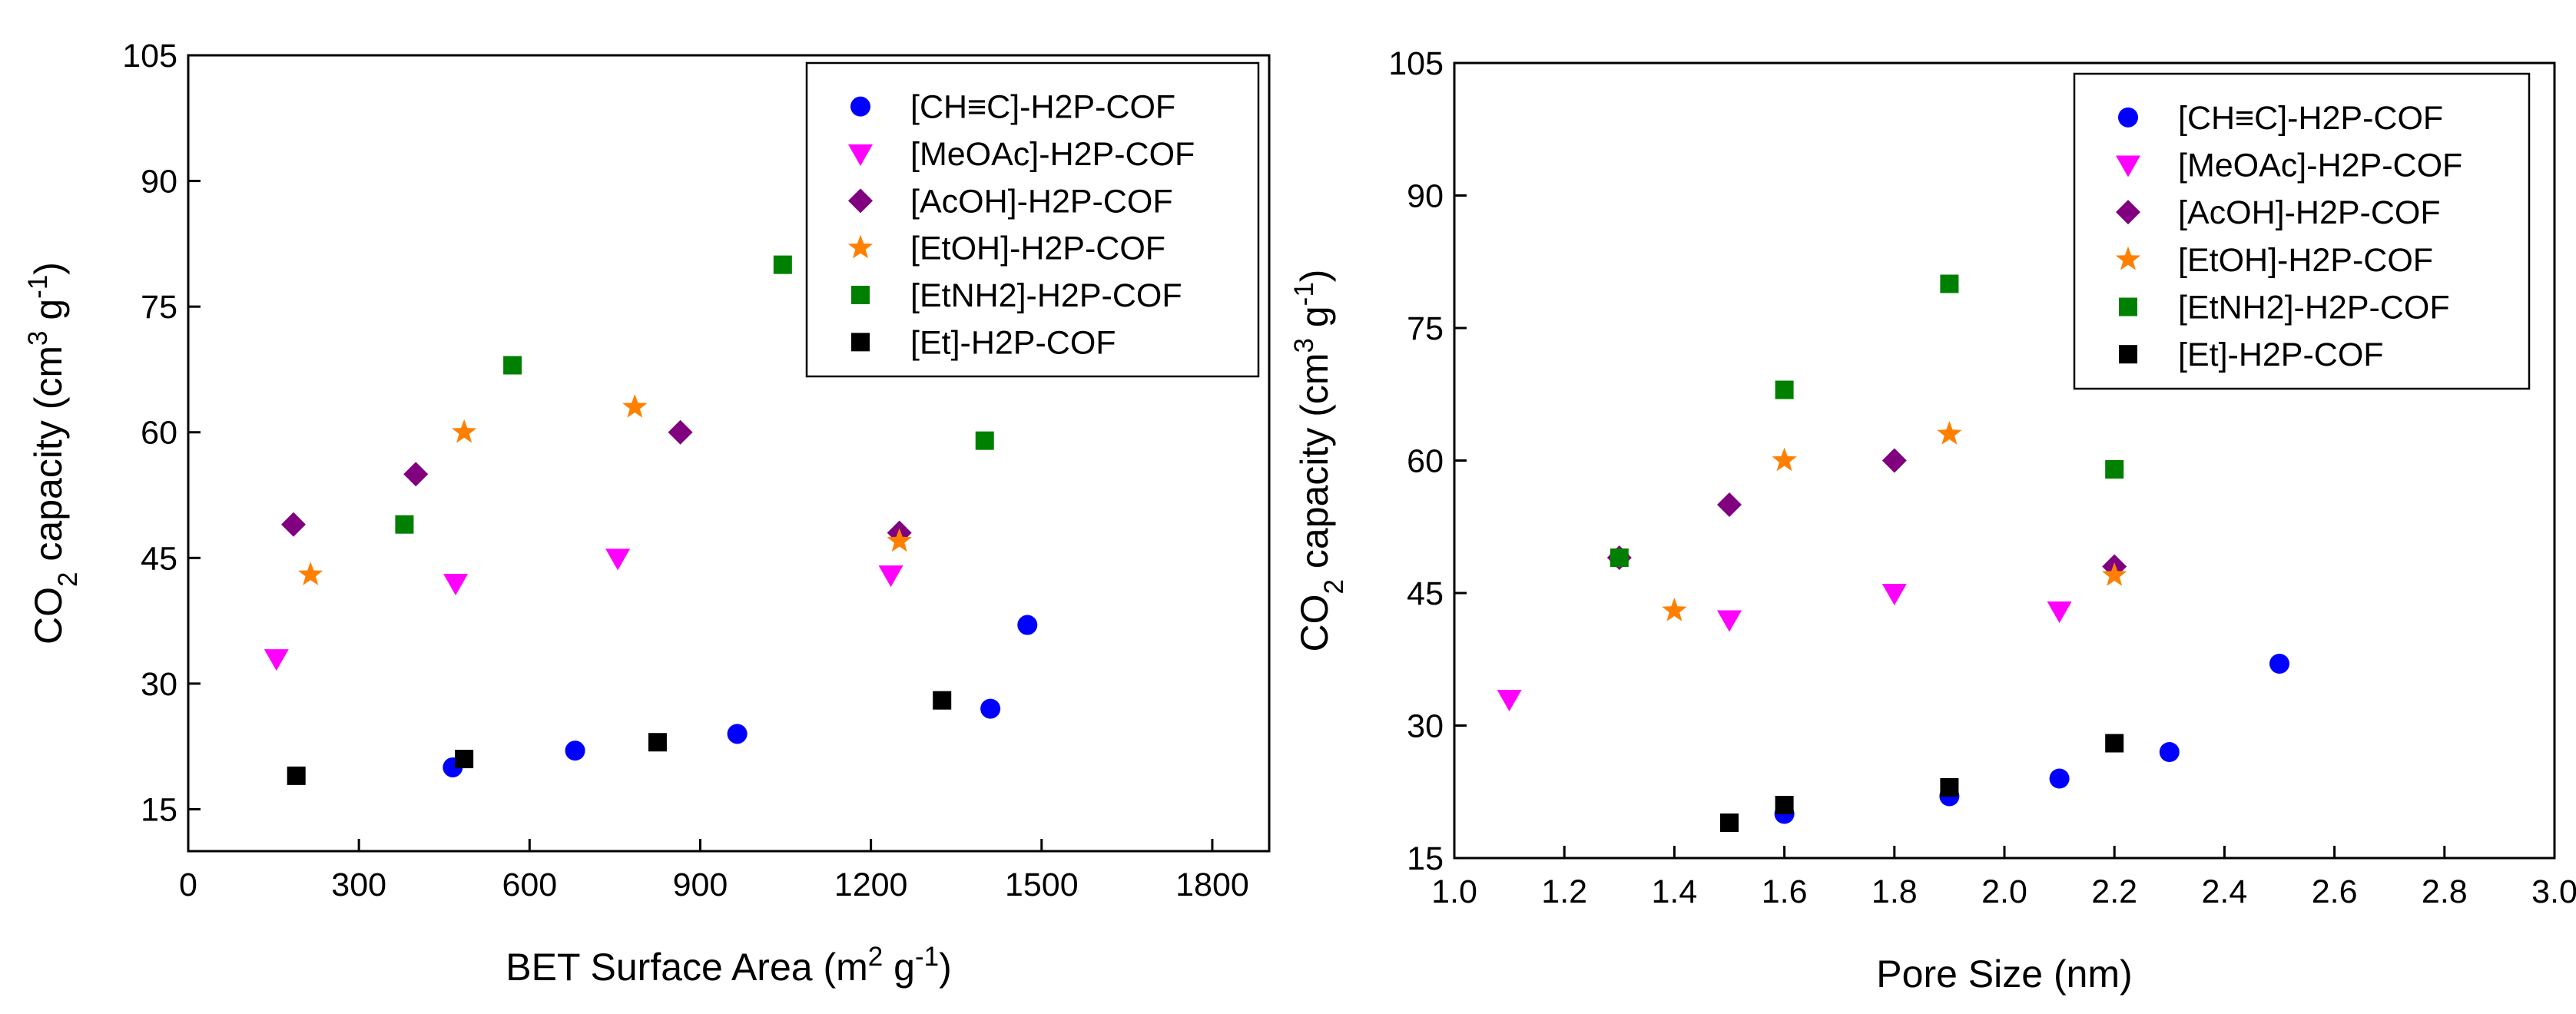 Image resolution: width=2576 pixels, height=1014 pixels. I want to click on x-tick-label: 900, so click(700, 885).